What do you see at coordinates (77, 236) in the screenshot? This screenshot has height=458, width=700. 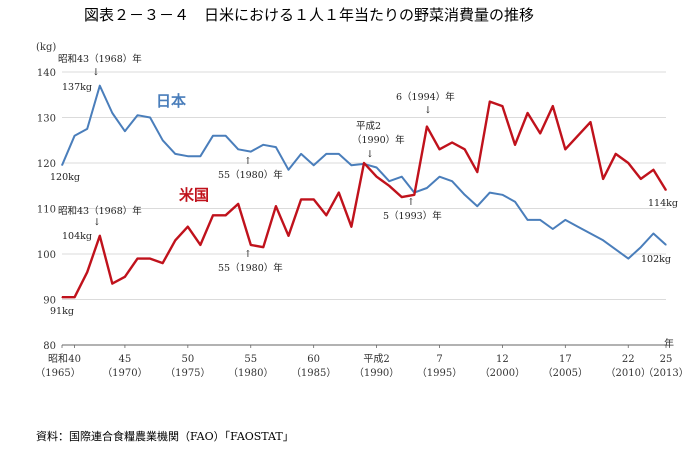 I see `annotation-us-104kg: 104kg` at bounding box center [77, 236].